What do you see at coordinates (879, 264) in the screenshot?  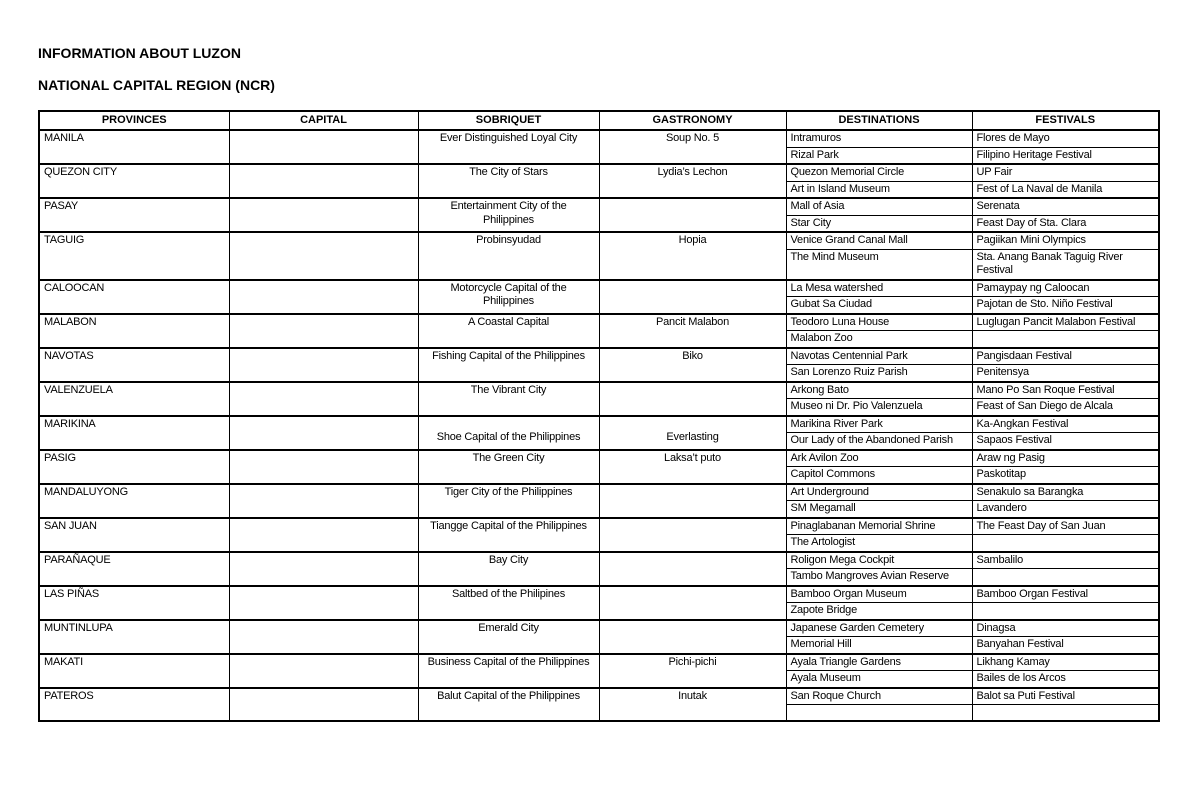 I see `destination-cell: The Mind Museum` at bounding box center [879, 264].